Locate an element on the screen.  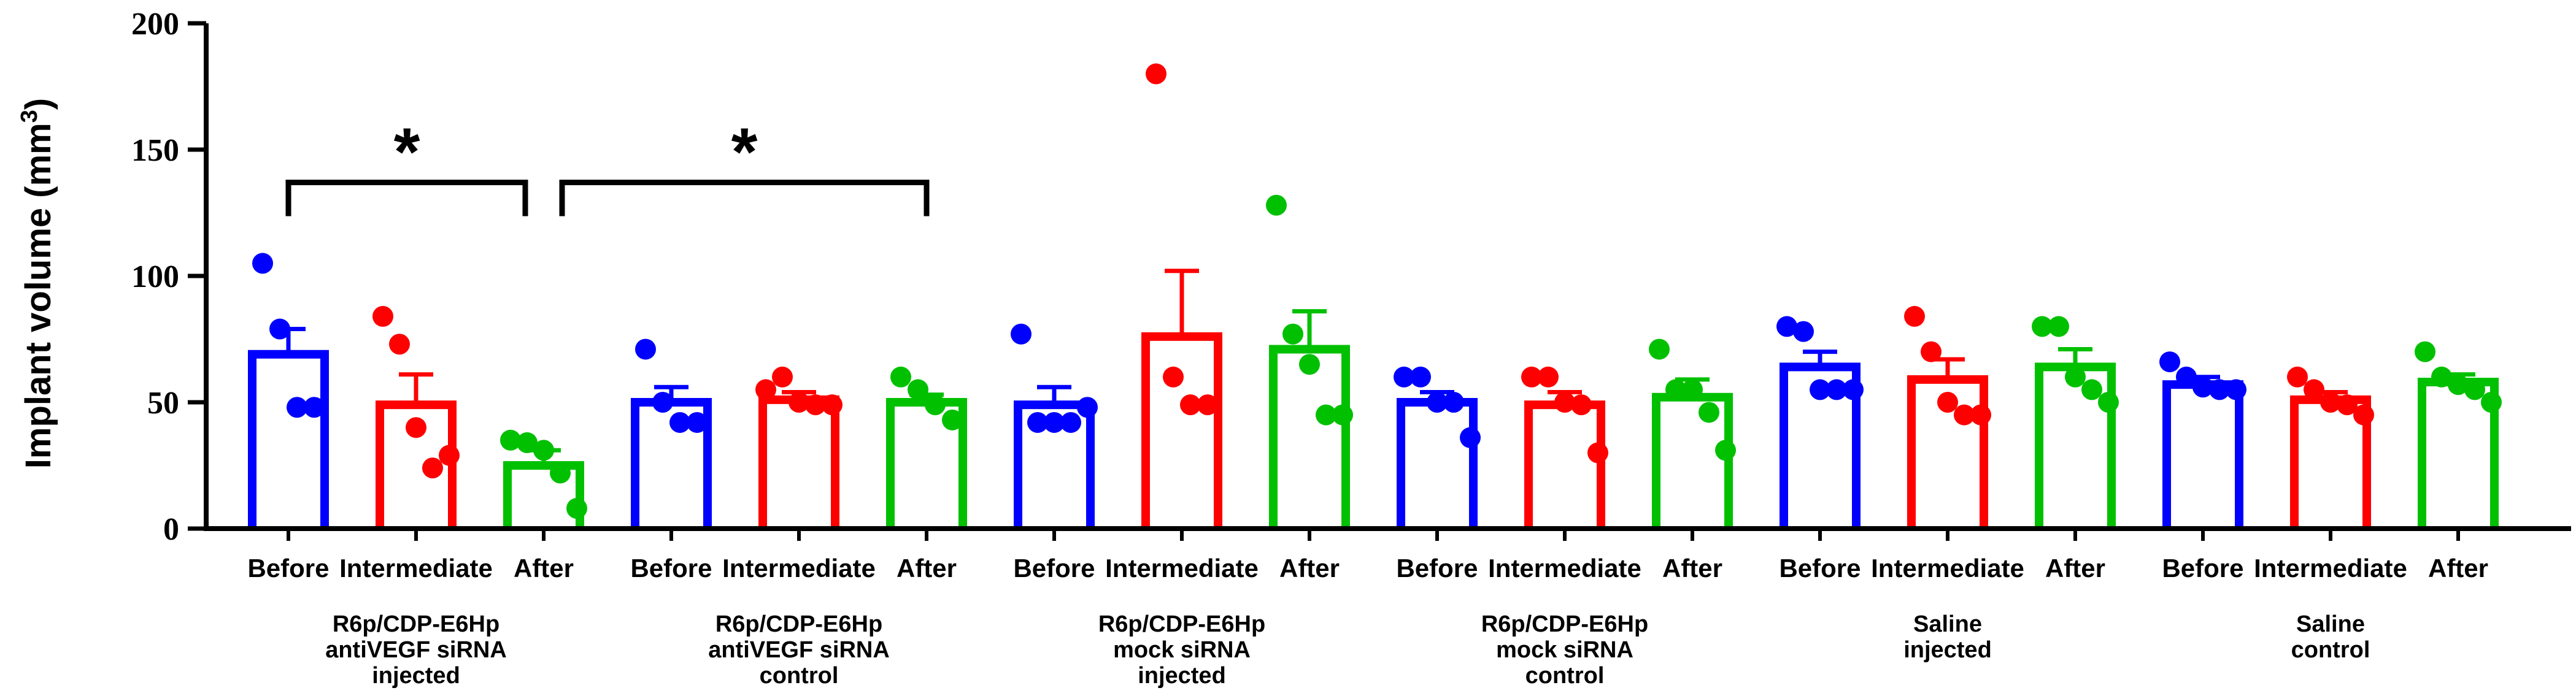
group-label-6-line-2: control is located at coordinates (2330, 650).